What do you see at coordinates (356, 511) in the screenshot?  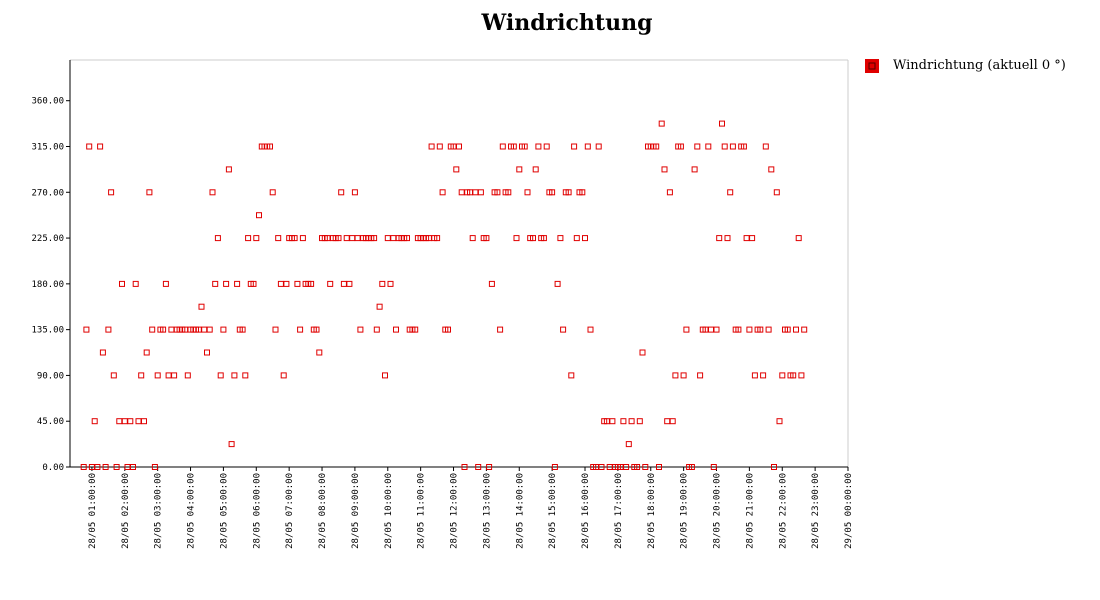 I see `x-tick-label: 28/05 09:00:00` at bounding box center [356, 511].